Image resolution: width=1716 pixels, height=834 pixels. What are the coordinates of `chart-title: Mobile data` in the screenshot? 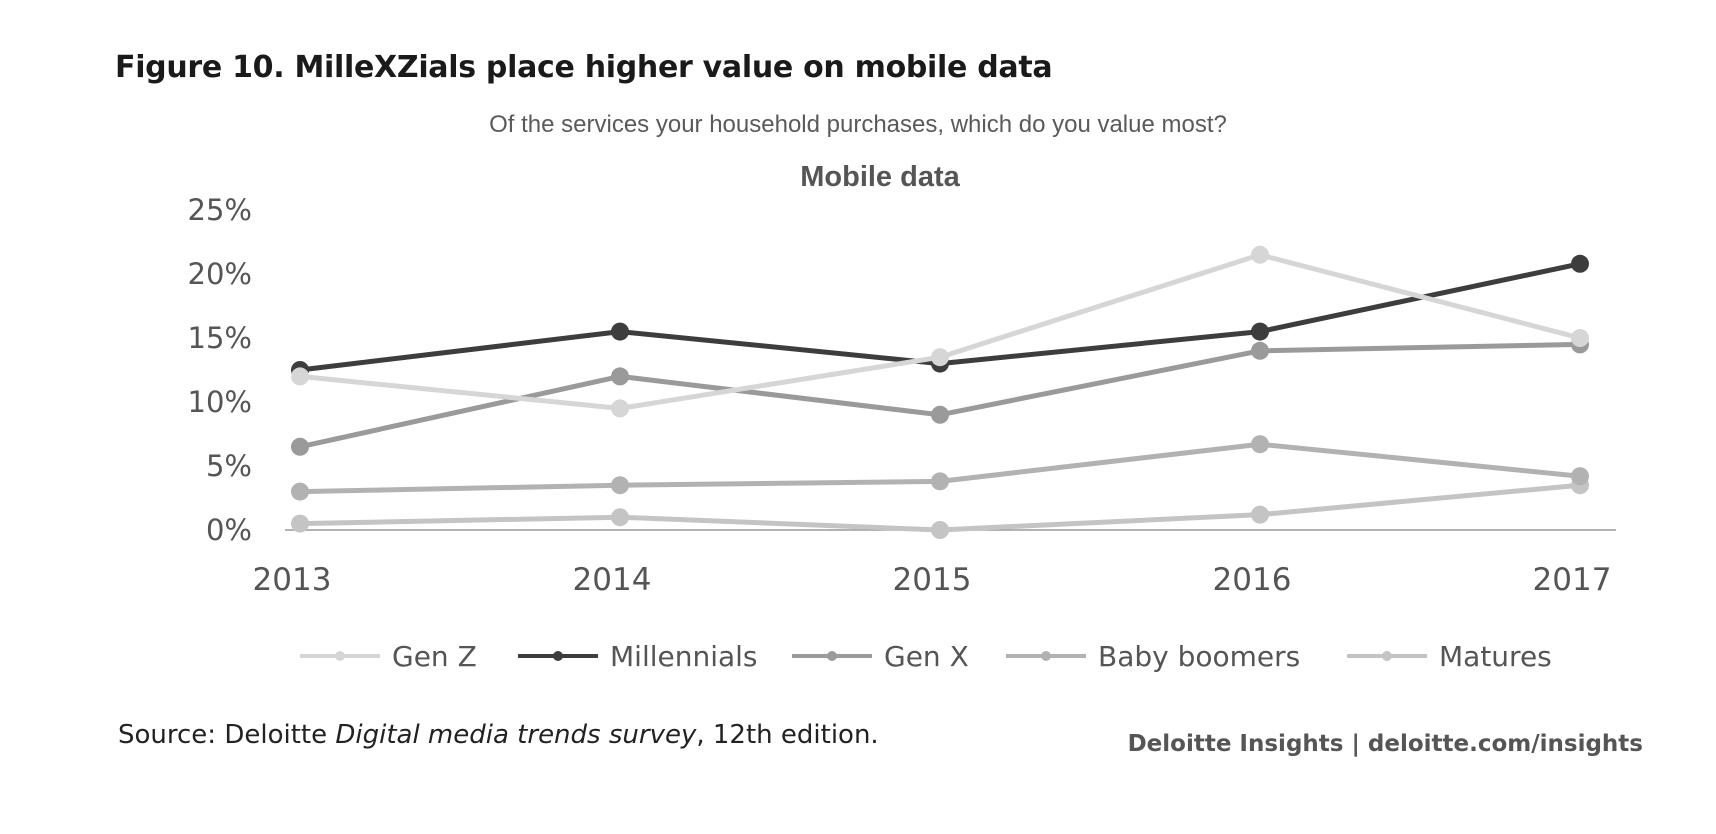 It's located at (880, 177).